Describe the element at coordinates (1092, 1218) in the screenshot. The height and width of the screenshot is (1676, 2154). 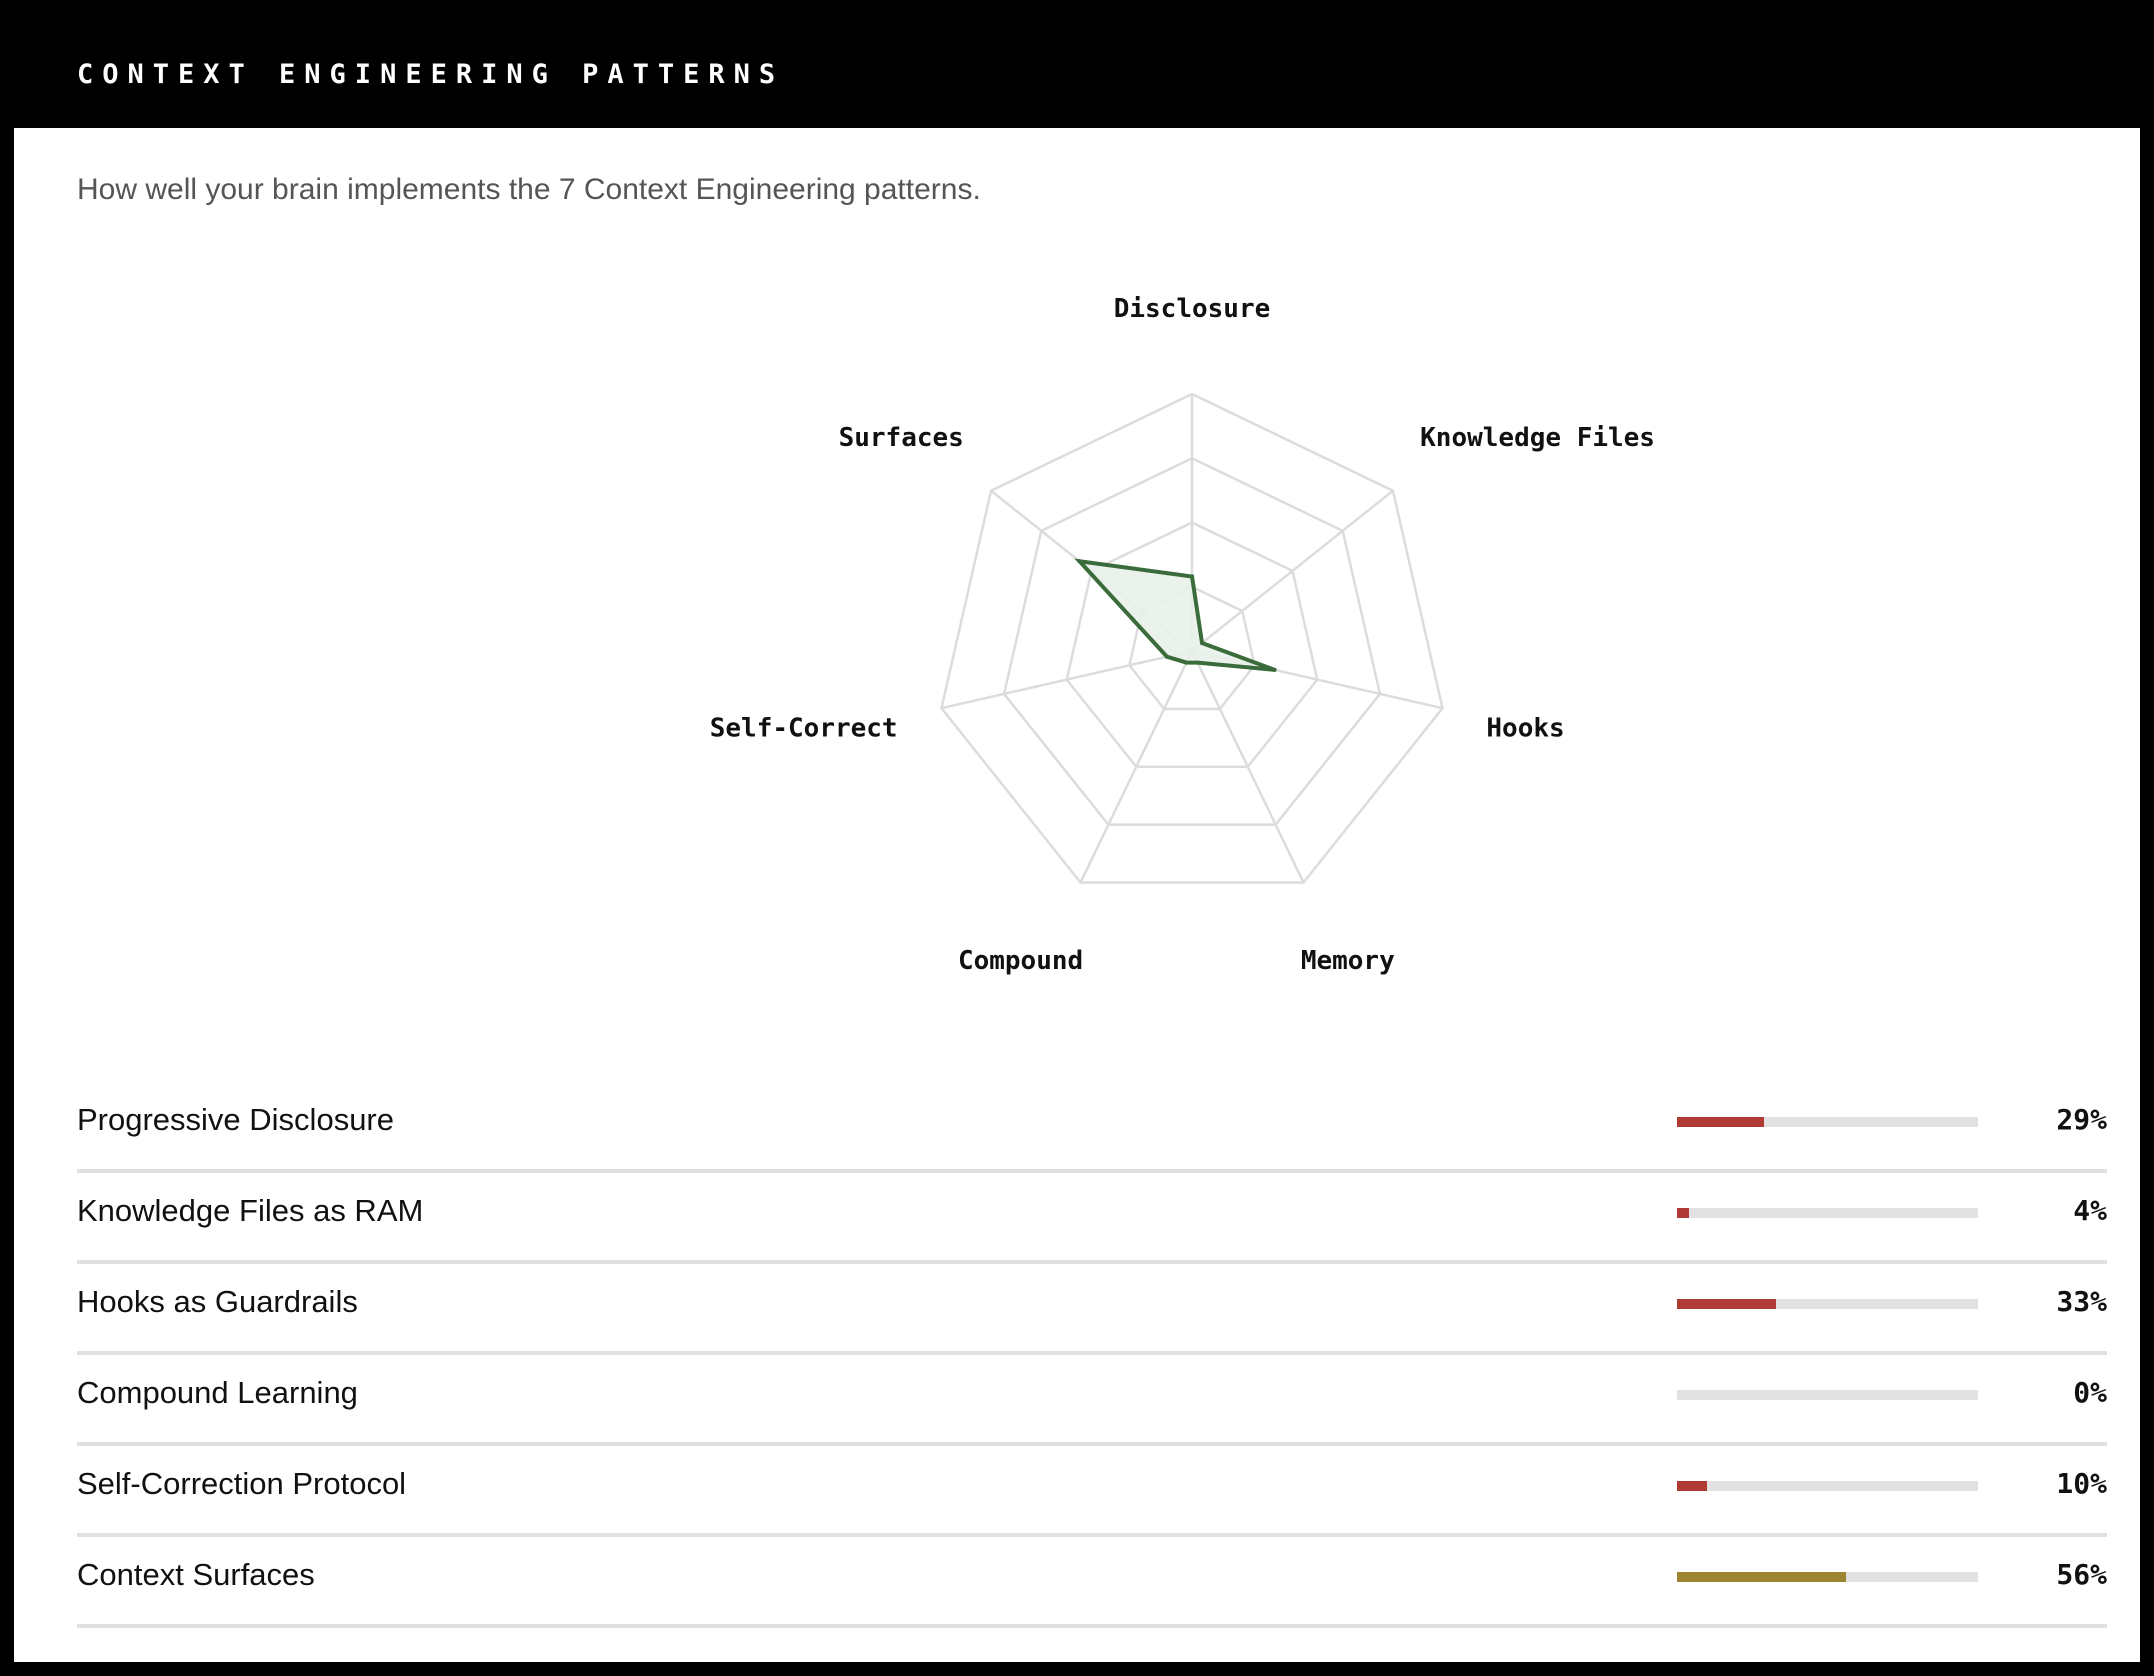
I see `pattern-row: Knowledge Files as RAM 4%` at that location.